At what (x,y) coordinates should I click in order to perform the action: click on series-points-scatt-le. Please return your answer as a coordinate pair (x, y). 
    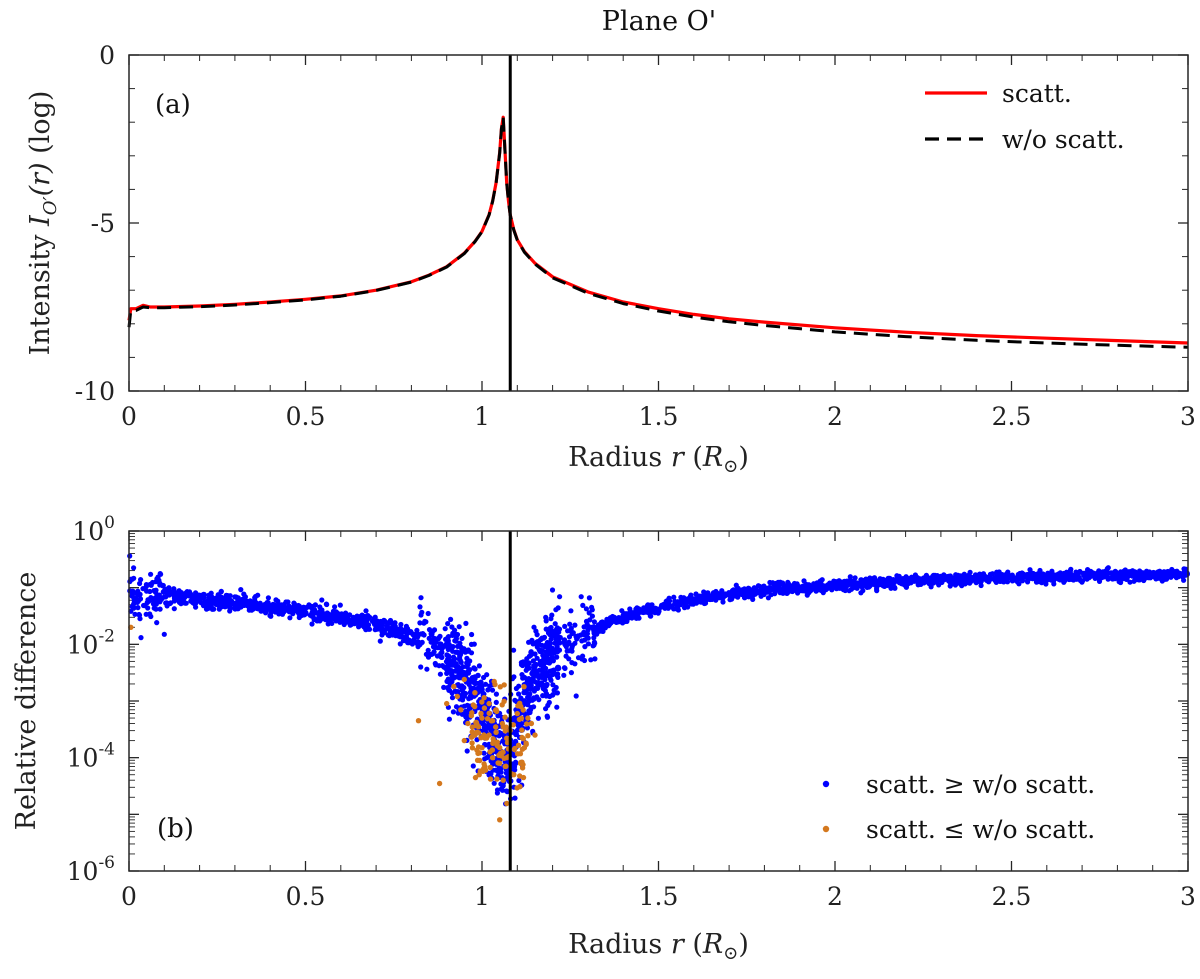
    Looking at the image, I should click on (333, 723).